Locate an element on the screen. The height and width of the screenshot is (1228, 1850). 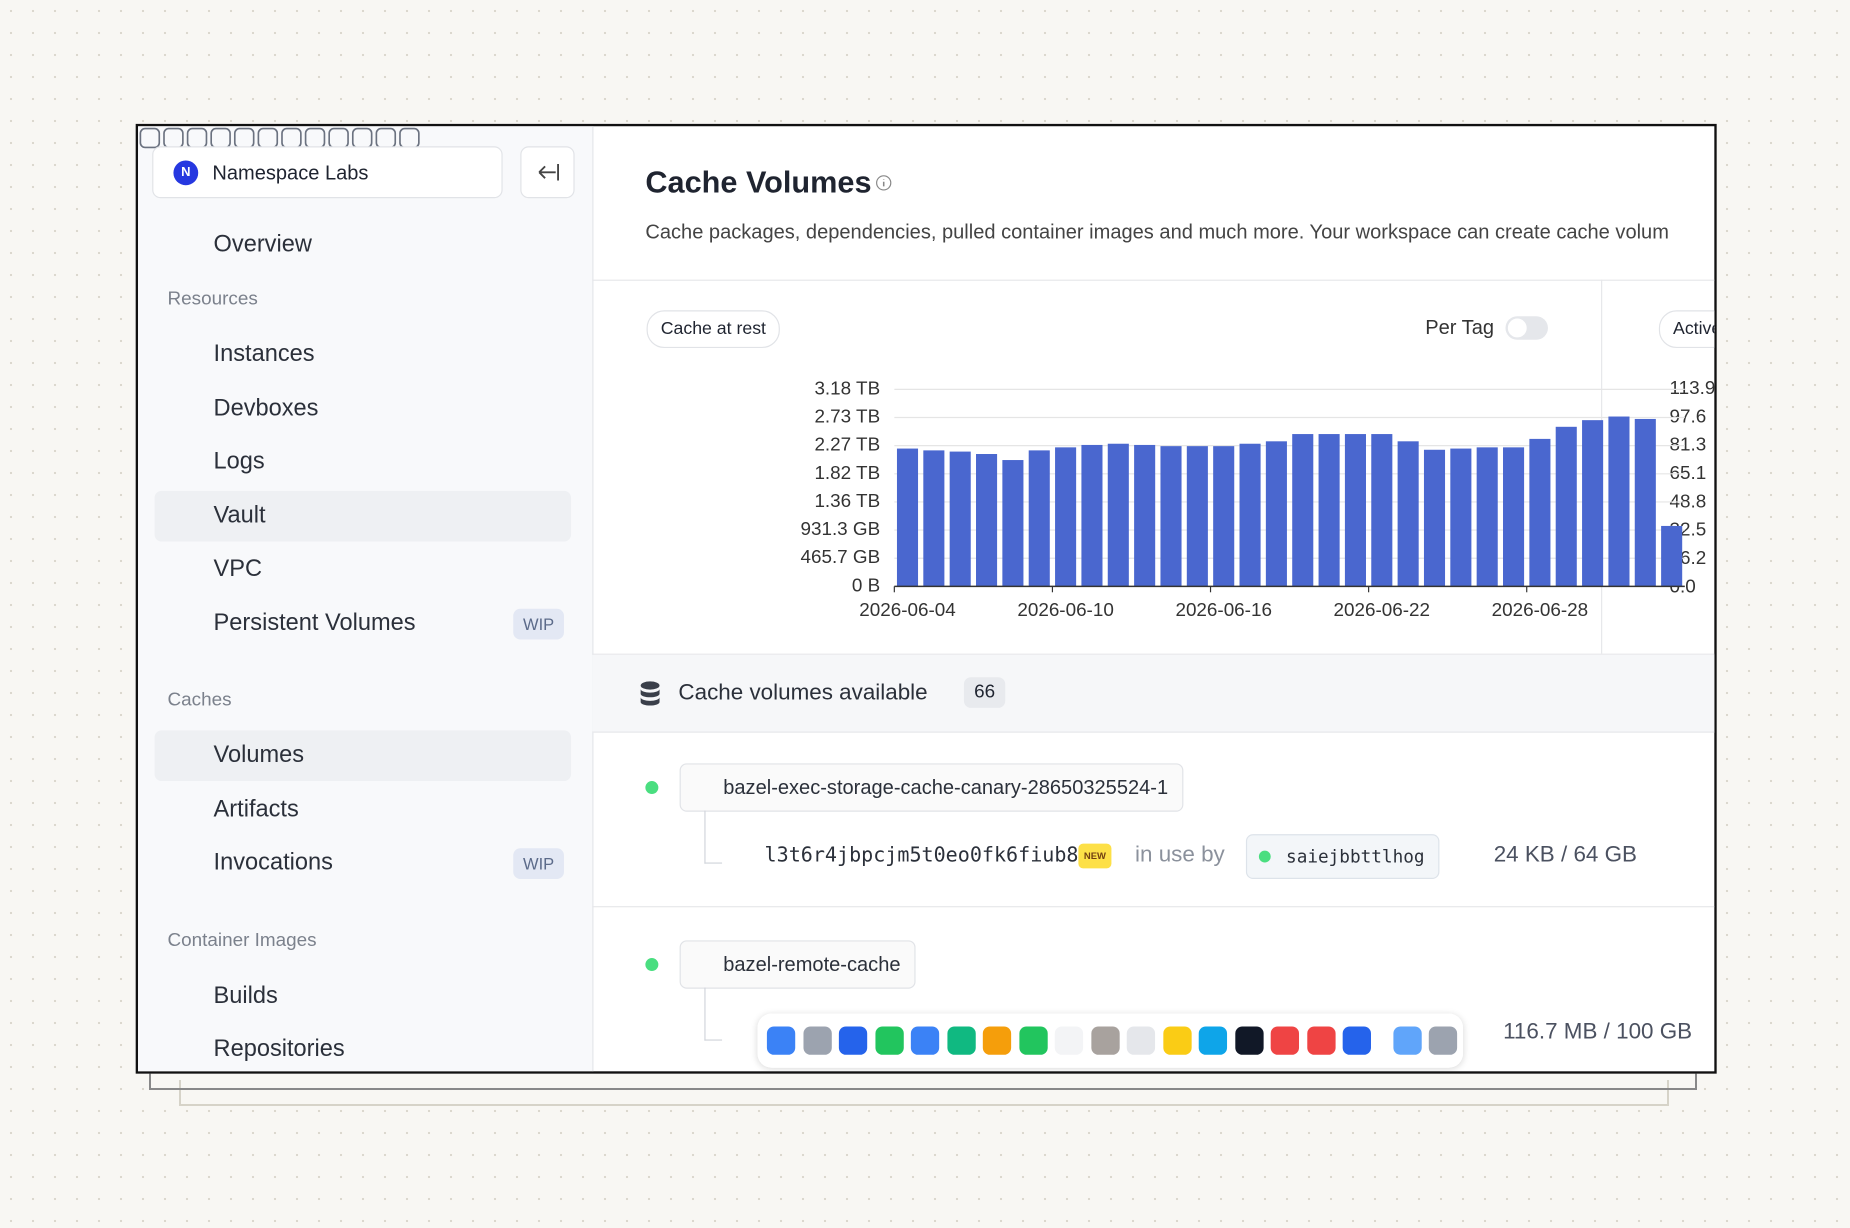
y-tick-label: 1.36 TB is located at coordinates (847, 500).